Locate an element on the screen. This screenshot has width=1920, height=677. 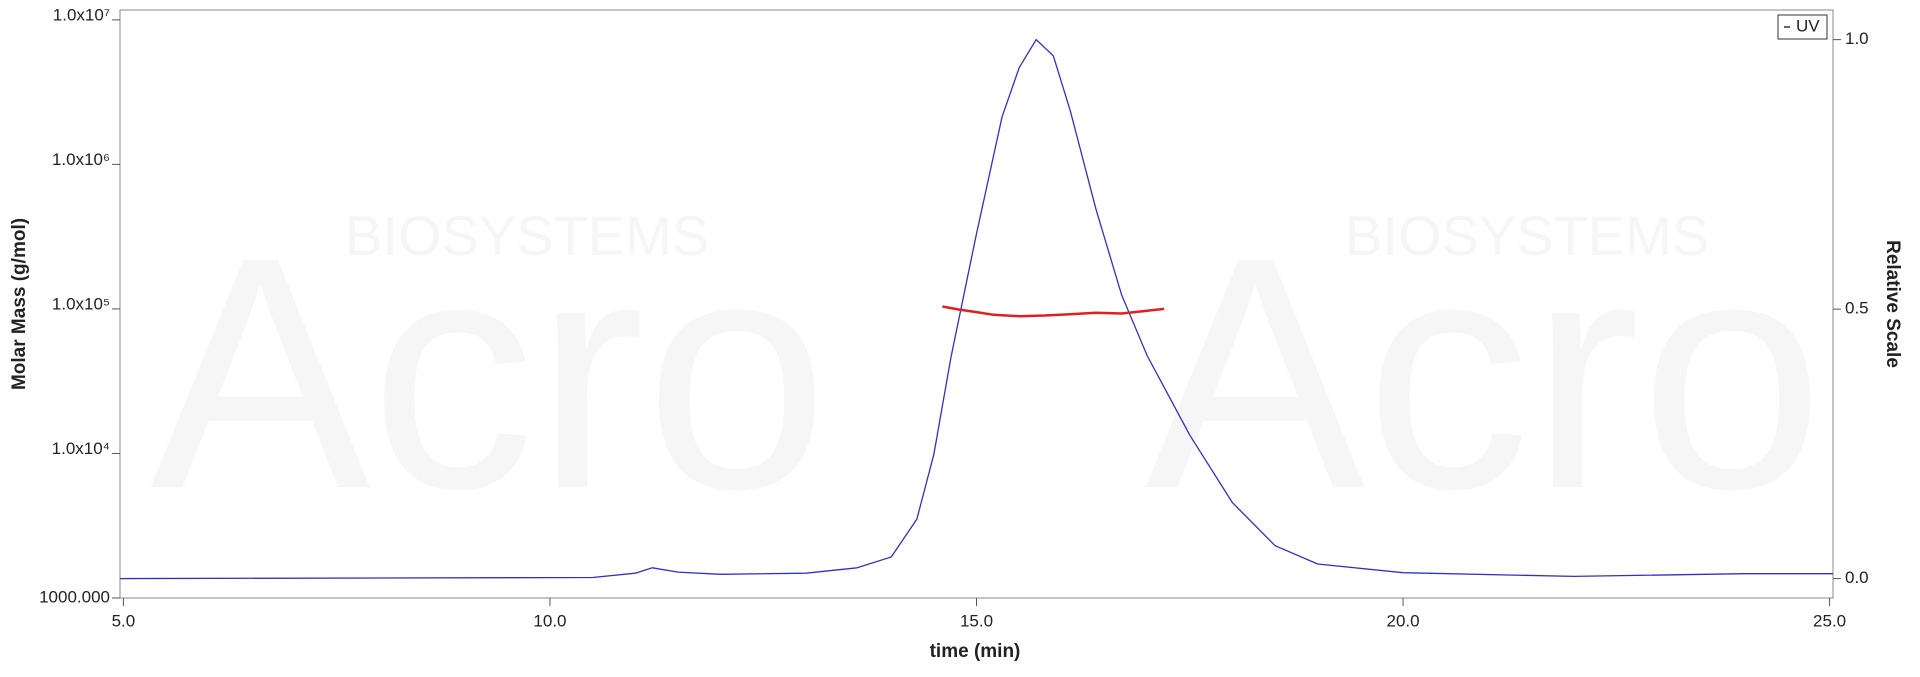
y-axis-title: Molar Mass (g/mol) is located at coordinates (19, 304).